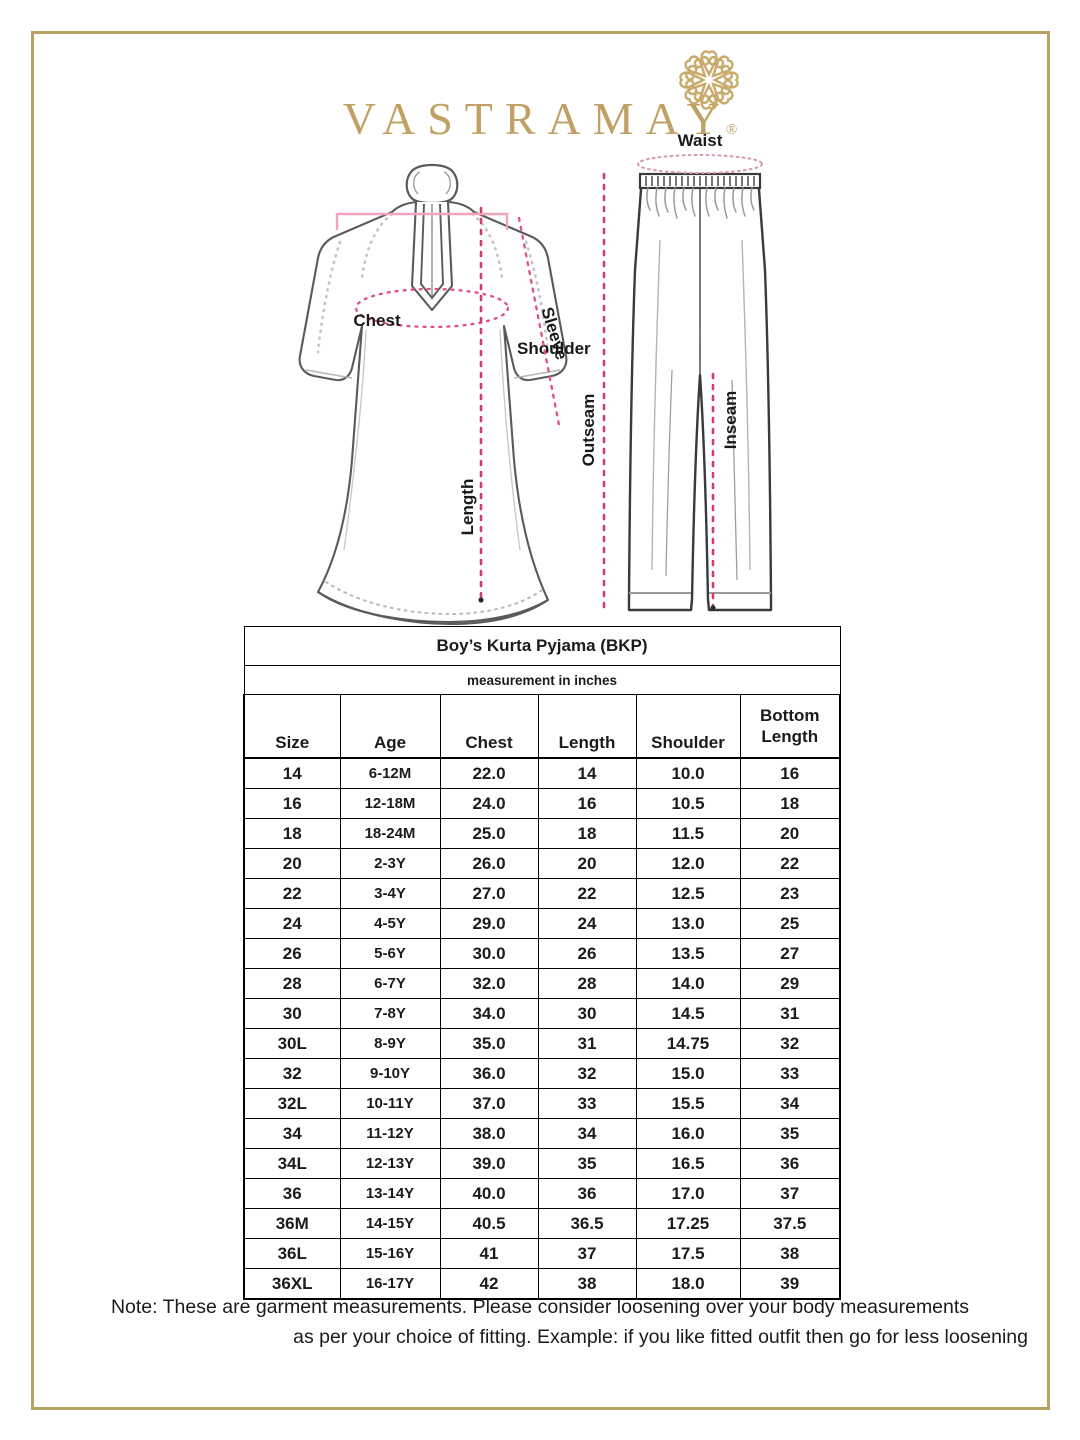 Image resolution: width=1080 pixels, height=1440 pixels. I want to click on cell-bottom_length: 38, so click(790, 1253).